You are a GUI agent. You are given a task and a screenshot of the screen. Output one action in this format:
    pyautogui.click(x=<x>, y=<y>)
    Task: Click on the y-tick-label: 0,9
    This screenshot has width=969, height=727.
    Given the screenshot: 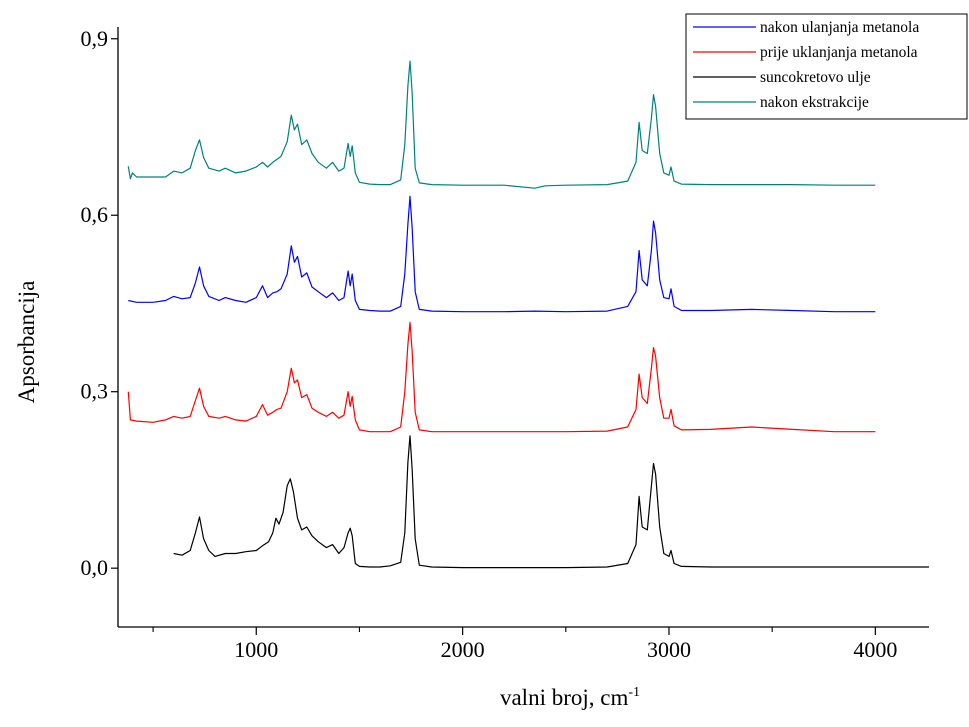 What is the action you would take?
    pyautogui.click(x=95, y=38)
    